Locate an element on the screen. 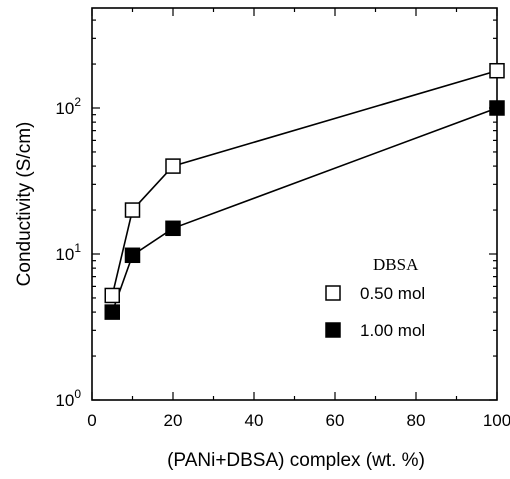  legend-title: DBSA is located at coordinates (396, 264).